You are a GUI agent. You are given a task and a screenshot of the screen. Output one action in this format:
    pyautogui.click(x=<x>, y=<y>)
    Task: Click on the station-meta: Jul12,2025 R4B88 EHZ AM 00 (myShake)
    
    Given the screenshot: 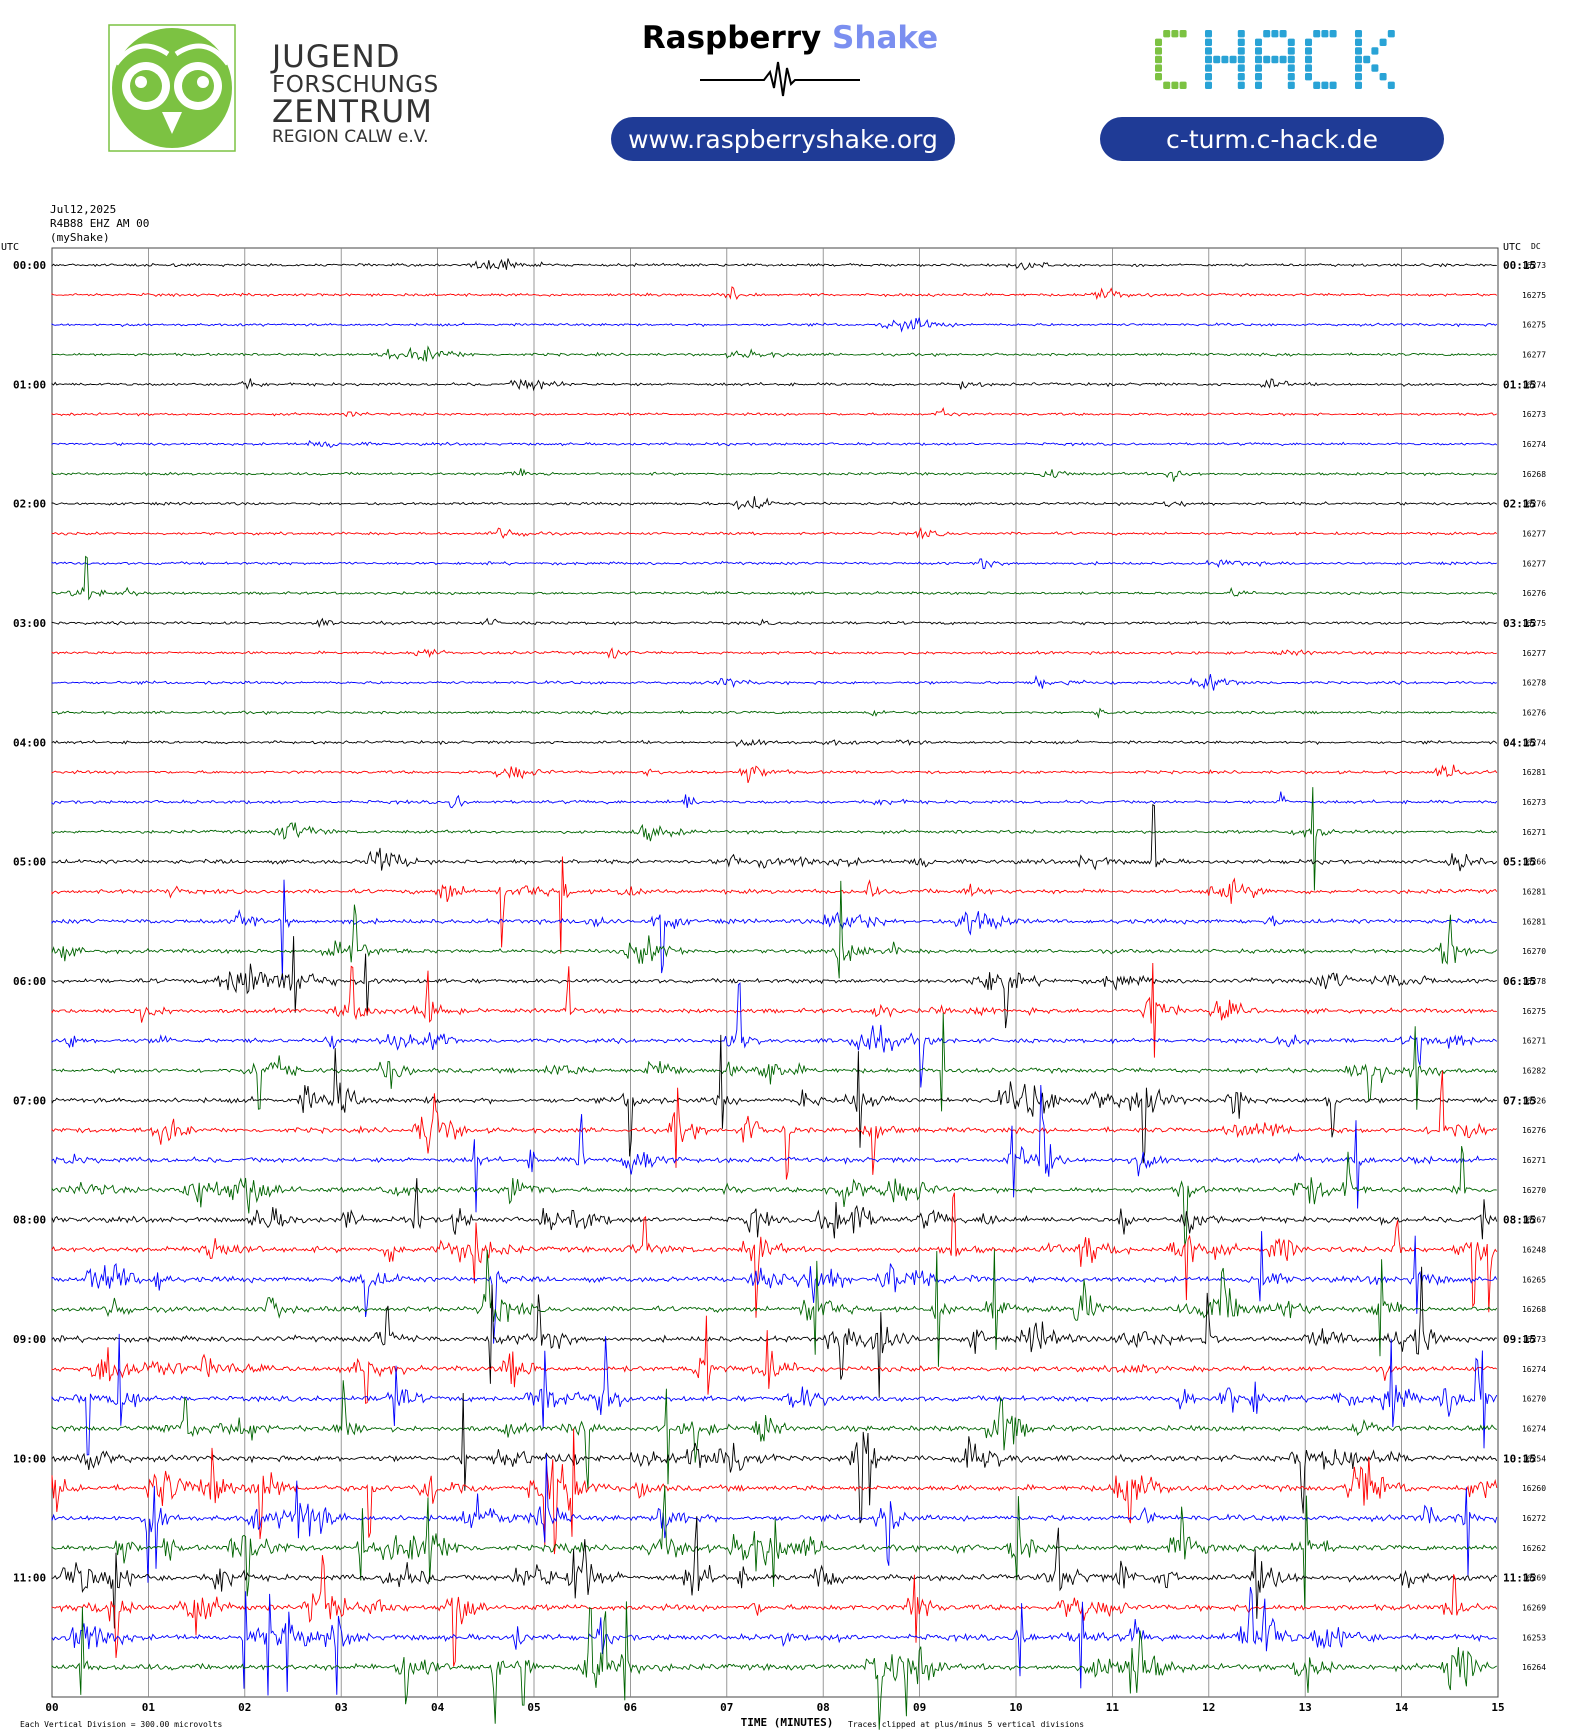 What is the action you would take?
    pyautogui.click(x=99, y=224)
    